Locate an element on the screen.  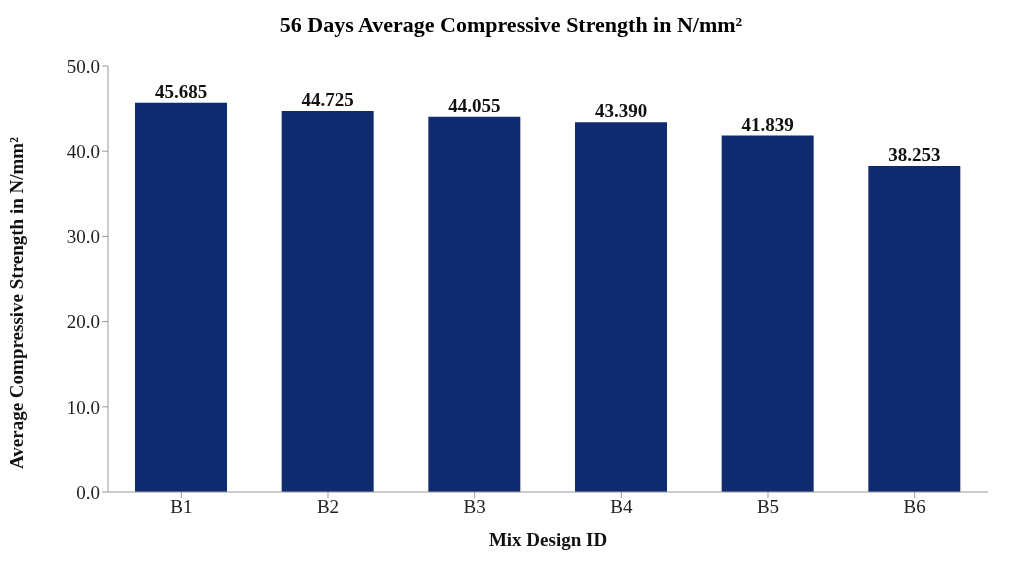
y-tick-label: 50.0 is located at coordinates (83, 66).